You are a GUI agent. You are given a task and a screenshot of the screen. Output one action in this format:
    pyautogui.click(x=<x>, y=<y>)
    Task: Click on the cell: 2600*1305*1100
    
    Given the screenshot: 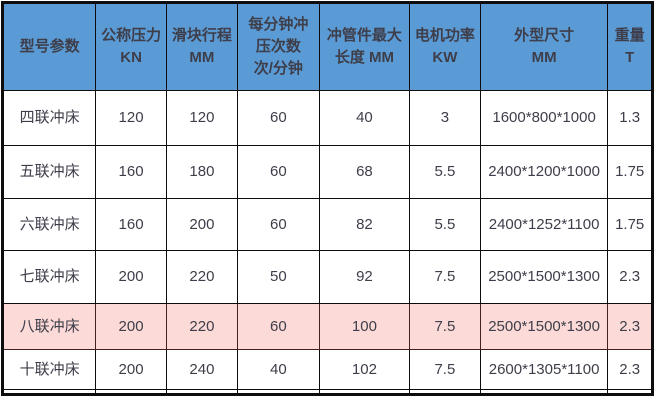 What is the action you would take?
    pyautogui.click(x=544, y=369)
    